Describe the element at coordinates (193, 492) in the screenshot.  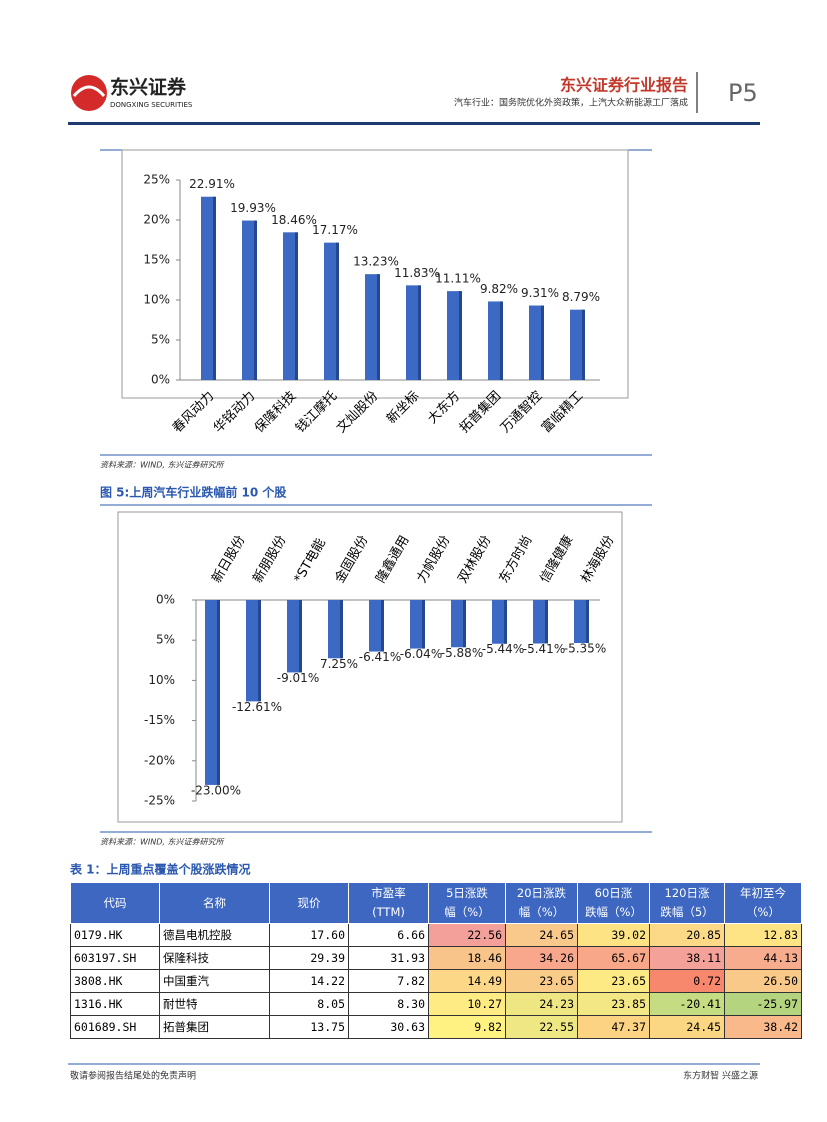
I see `figure-caption: 图 5:上周汽车行业跌幅前 10 个股` at that location.